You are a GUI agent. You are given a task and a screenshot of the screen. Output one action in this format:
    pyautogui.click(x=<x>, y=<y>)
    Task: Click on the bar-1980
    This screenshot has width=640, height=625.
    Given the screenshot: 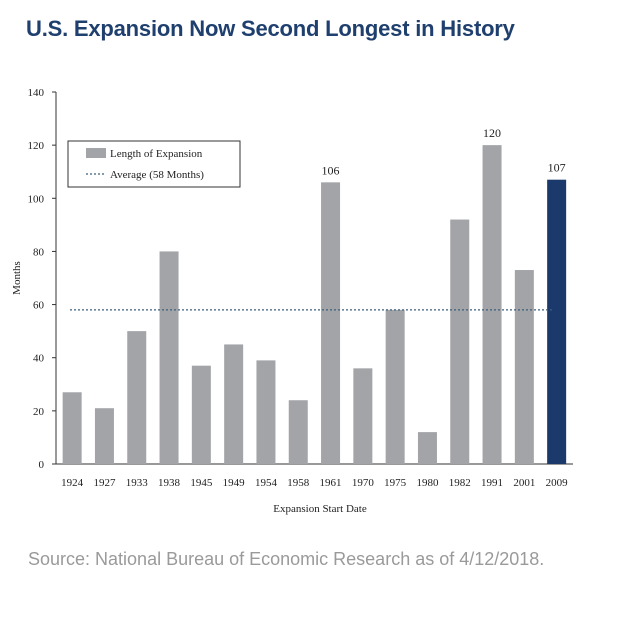 What is the action you would take?
    pyautogui.click(x=427, y=448)
    